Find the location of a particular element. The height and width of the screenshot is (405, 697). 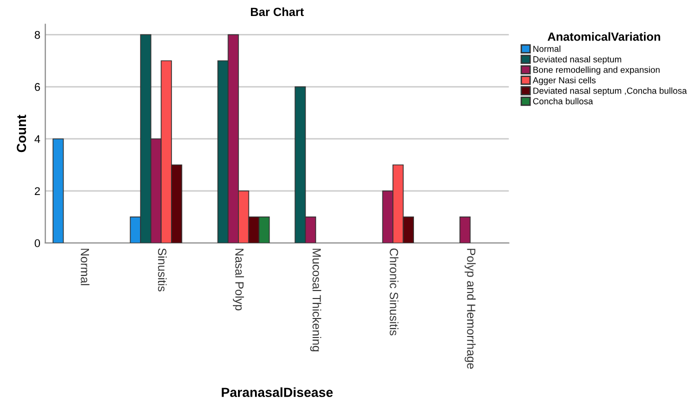

legend-label: Agger Nasi cells is located at coordinates (564, 81).